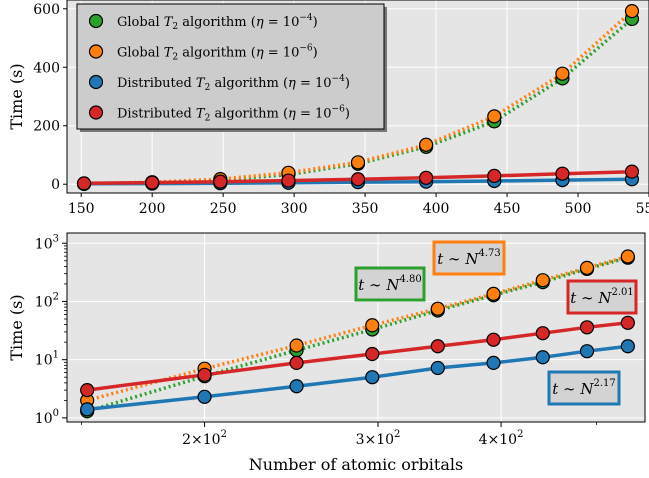  Describe the element at coordinates (46, 10) in the screenshot. I see `top-y-tick-label: 600` at that location.